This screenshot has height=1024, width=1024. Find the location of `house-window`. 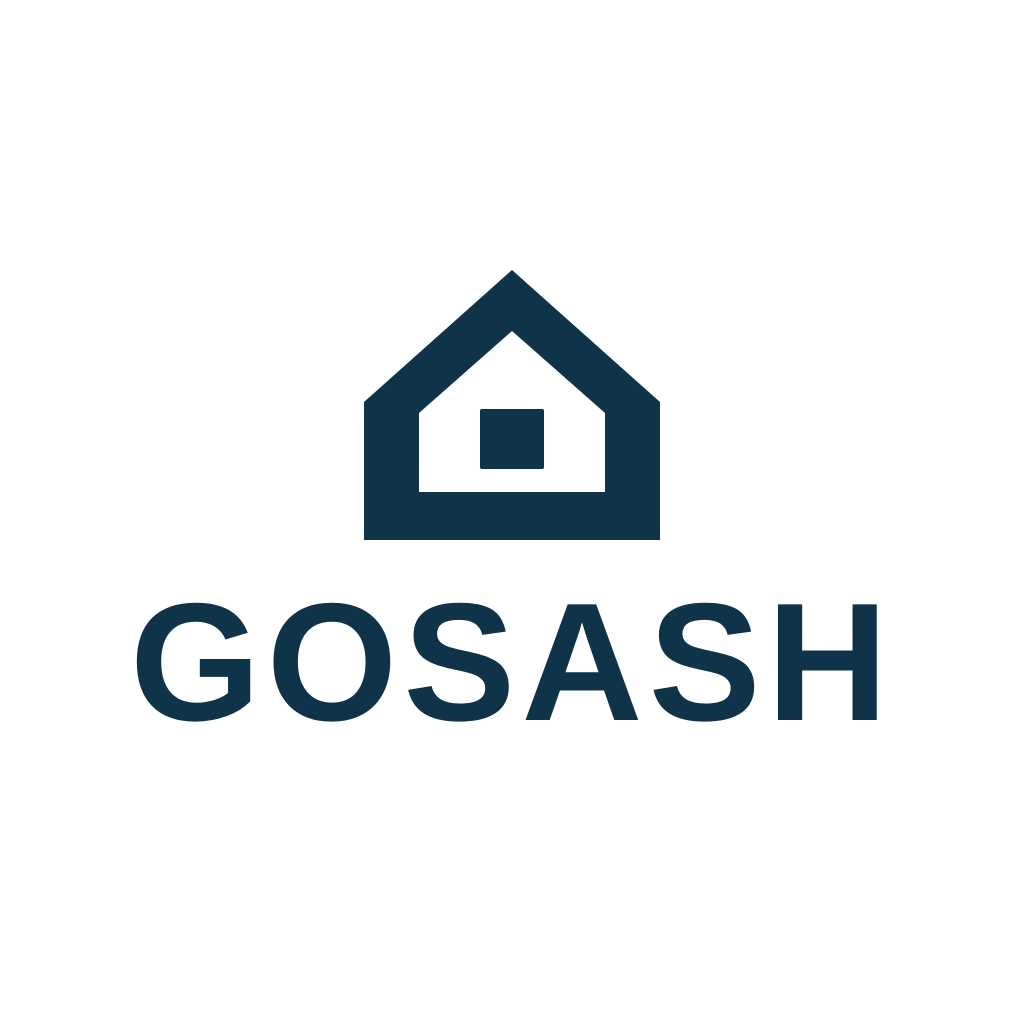

house-window is located at coordinates (512, 439).